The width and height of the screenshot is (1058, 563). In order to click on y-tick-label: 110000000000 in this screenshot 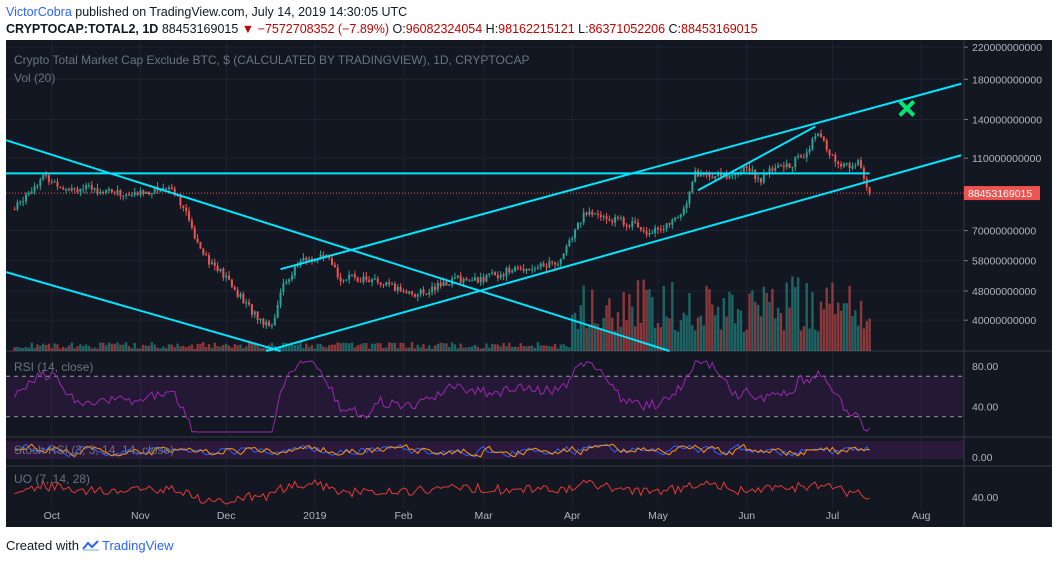, I will do `click(1006, 159)`.